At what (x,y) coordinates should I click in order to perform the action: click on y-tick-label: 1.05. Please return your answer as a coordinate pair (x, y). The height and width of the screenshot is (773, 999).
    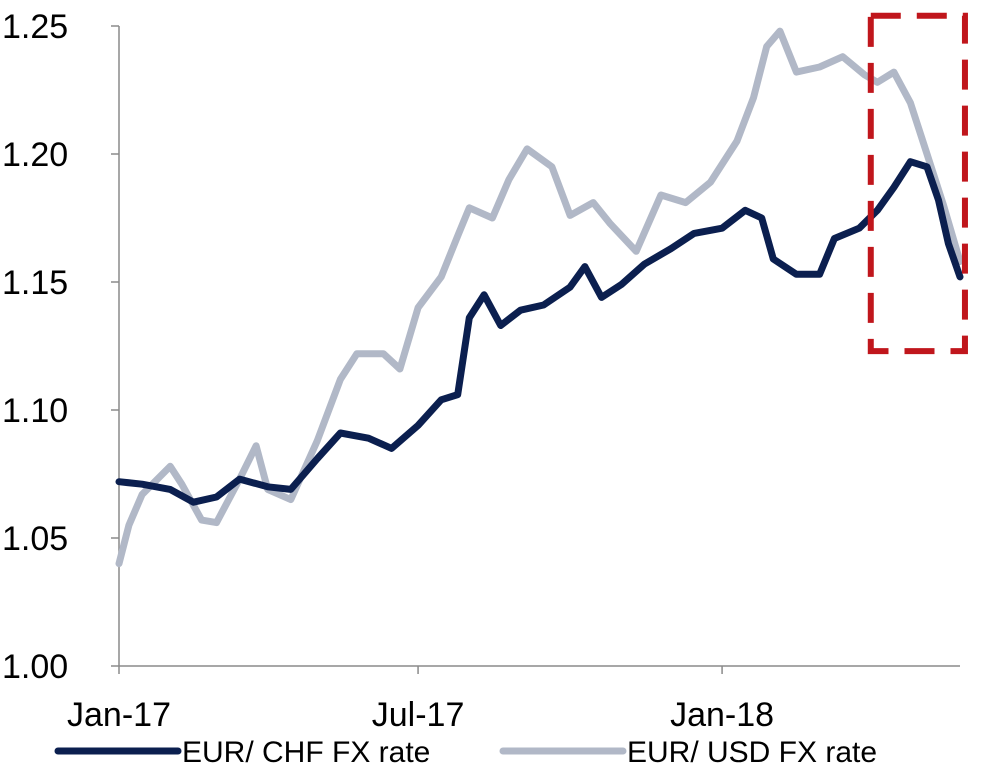
    Looking at the image, I should click on (35, 539).